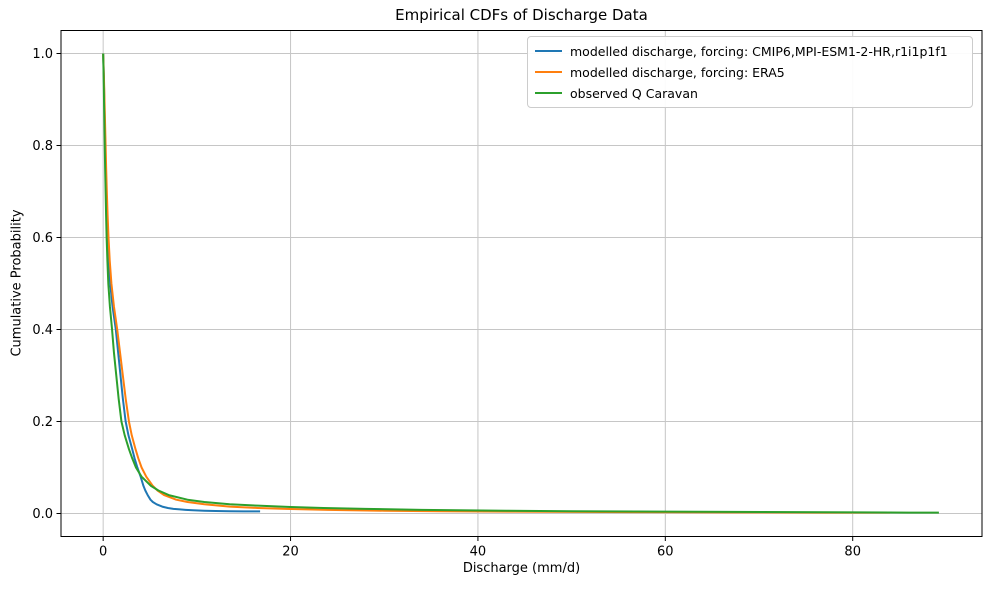 This screenshot has width=989, height=590. What do you see at coordinates (634, 93) in the screenshot?
I see `legend-label: observed Q Caravan` at bounding box center [634, 93].